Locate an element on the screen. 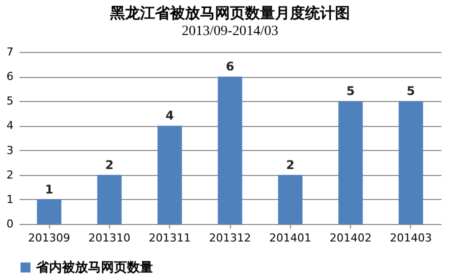 This screenshot has height=279, width=455. legend-label: 省内被放马网页数量 is located at coordinates (94, 268).